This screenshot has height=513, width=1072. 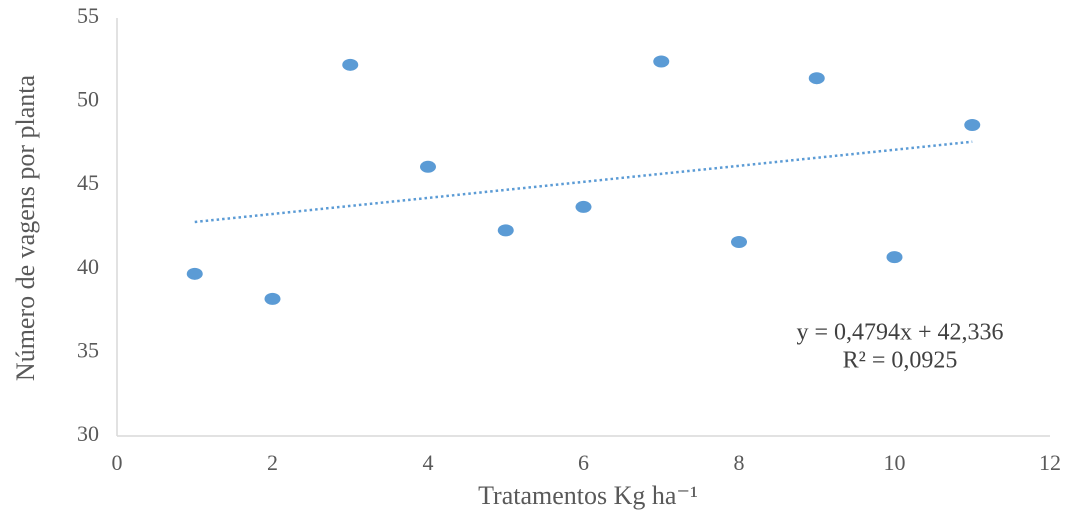 I want to click on y-tick-label: 45, so click(x=88, y=182).